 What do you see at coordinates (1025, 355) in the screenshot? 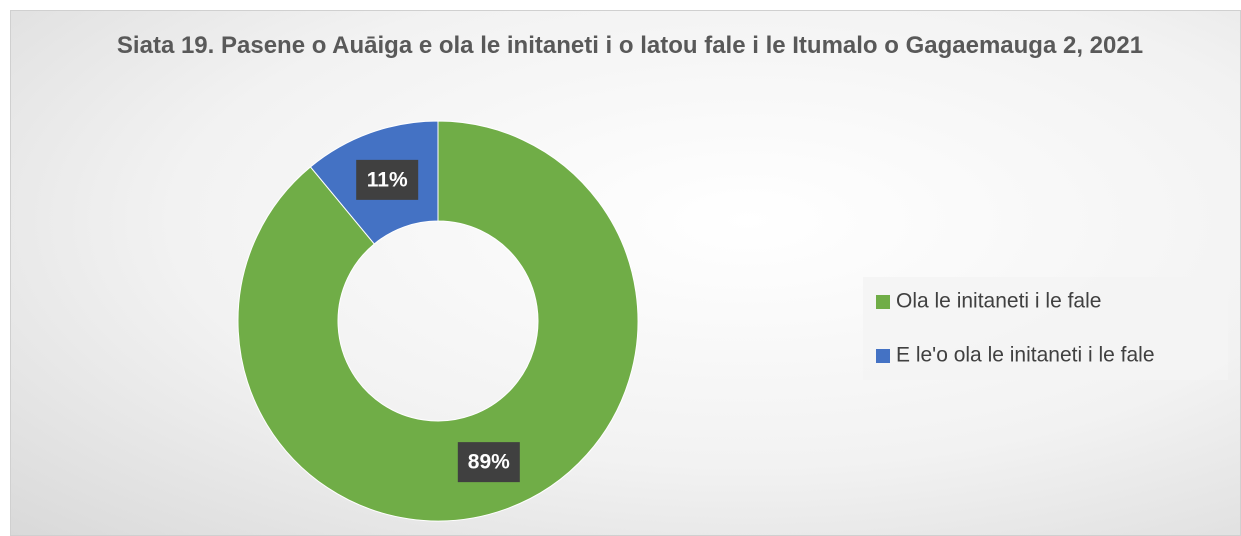
I see `legend-label: E le'o ola le initaneti i le fale` at bounding box center [1025, 355].